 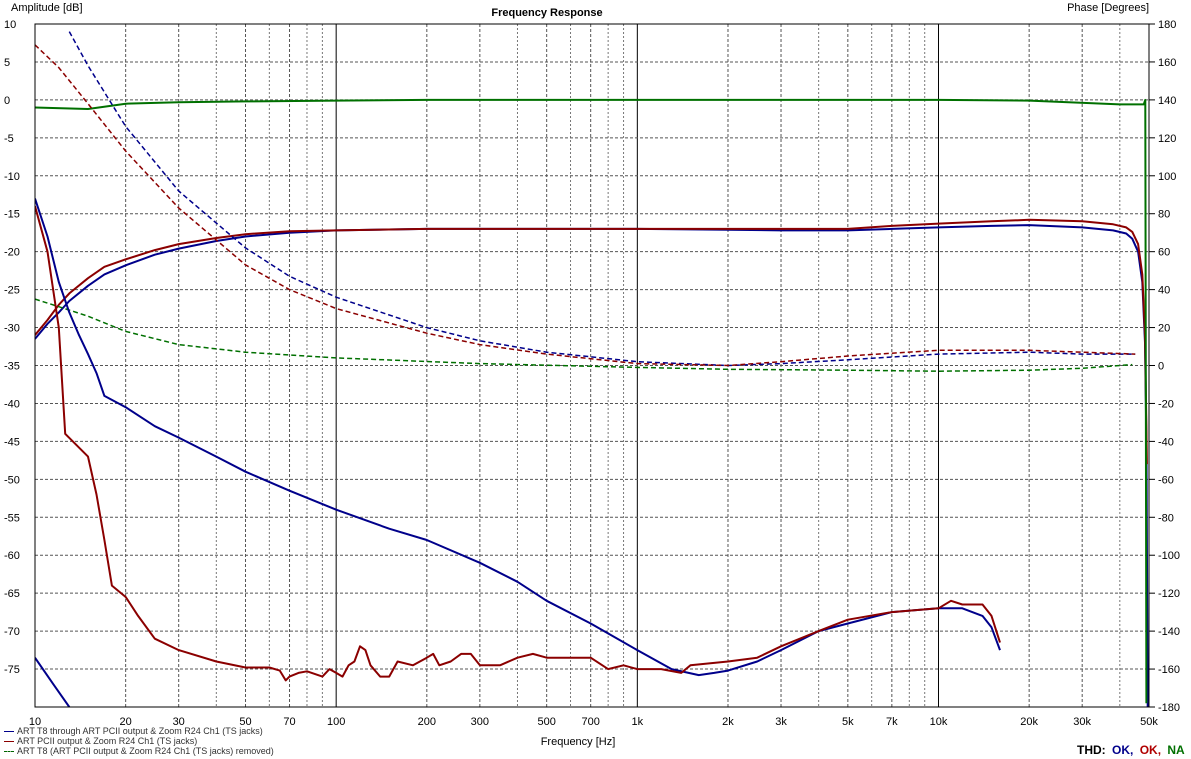 I want to click on thd-label: THD:, so click(x=1091, y=750).